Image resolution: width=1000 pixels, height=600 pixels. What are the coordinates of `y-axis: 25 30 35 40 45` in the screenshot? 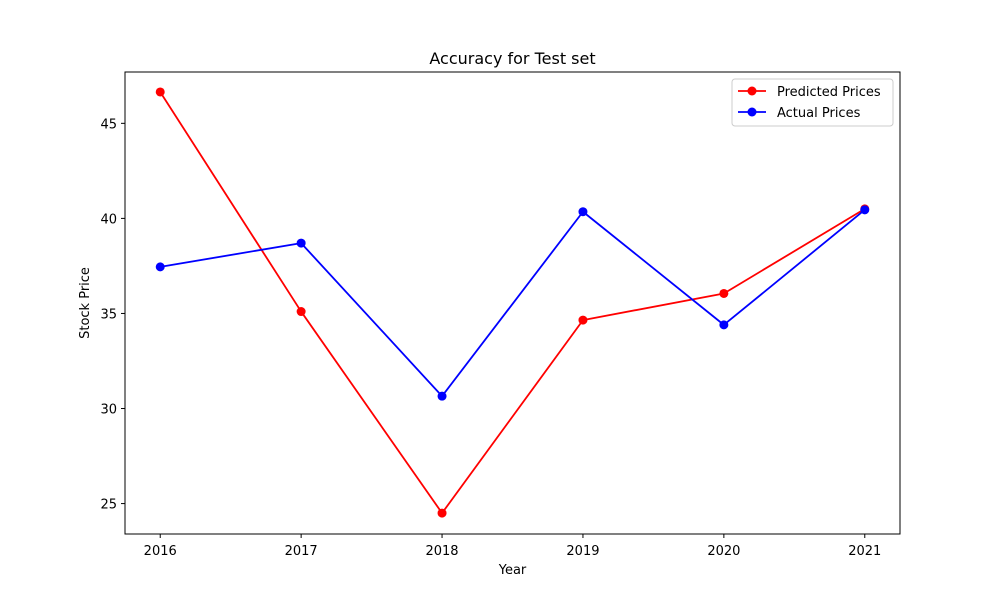 It's located at (112, 315).